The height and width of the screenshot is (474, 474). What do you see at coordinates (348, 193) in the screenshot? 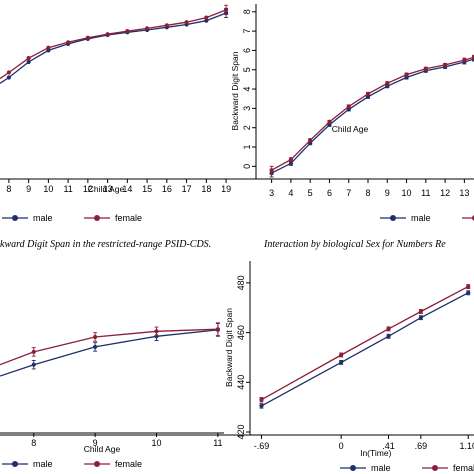
I see `x-tick-label: 7` at bounding box center [348, 193].